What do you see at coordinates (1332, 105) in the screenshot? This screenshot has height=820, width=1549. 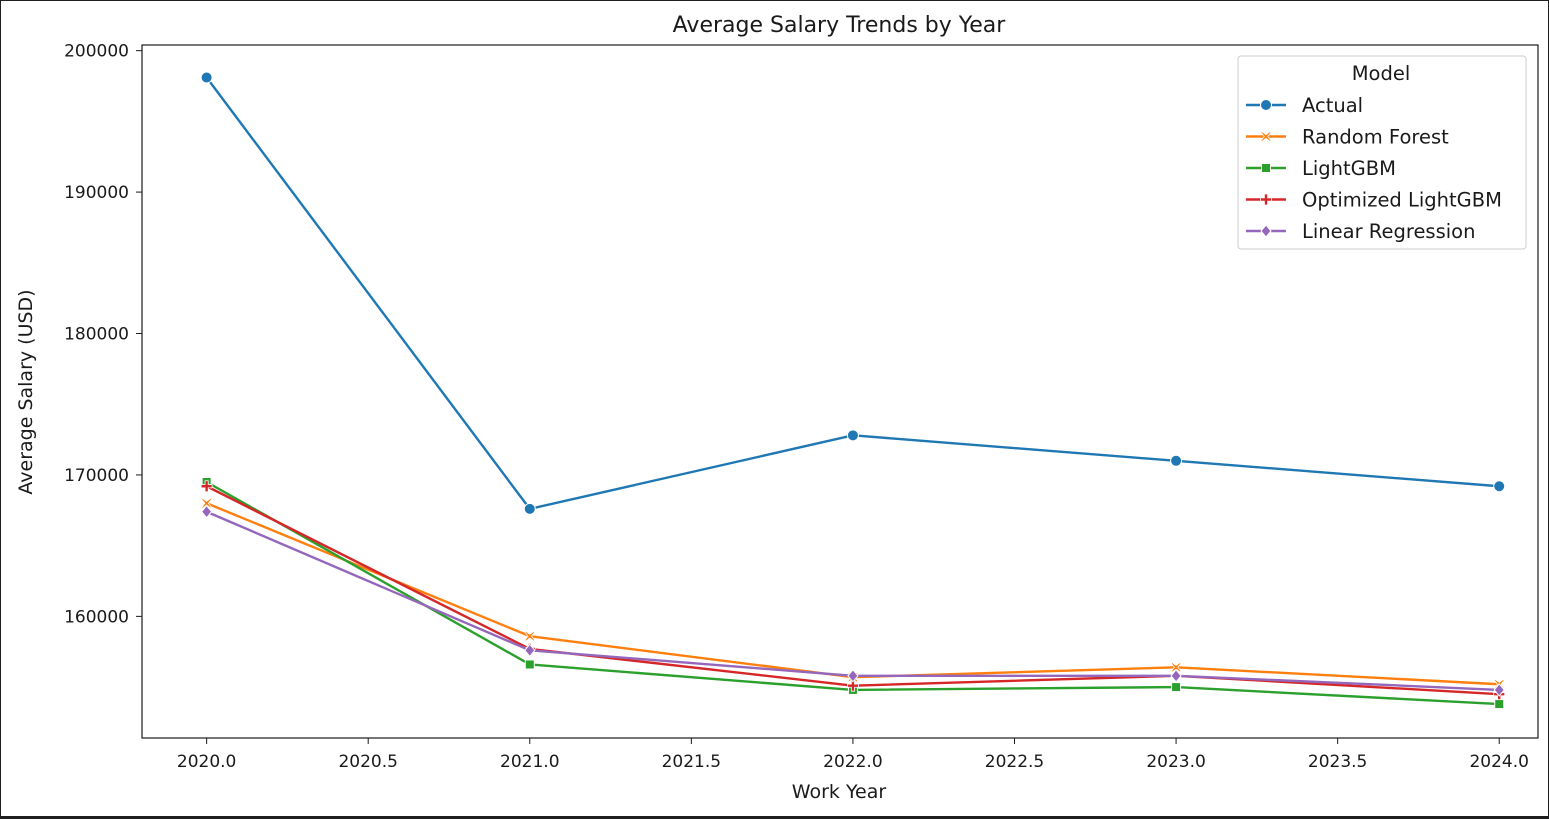 I see `legend-label: Actual` at bounding box center [1332, 105].